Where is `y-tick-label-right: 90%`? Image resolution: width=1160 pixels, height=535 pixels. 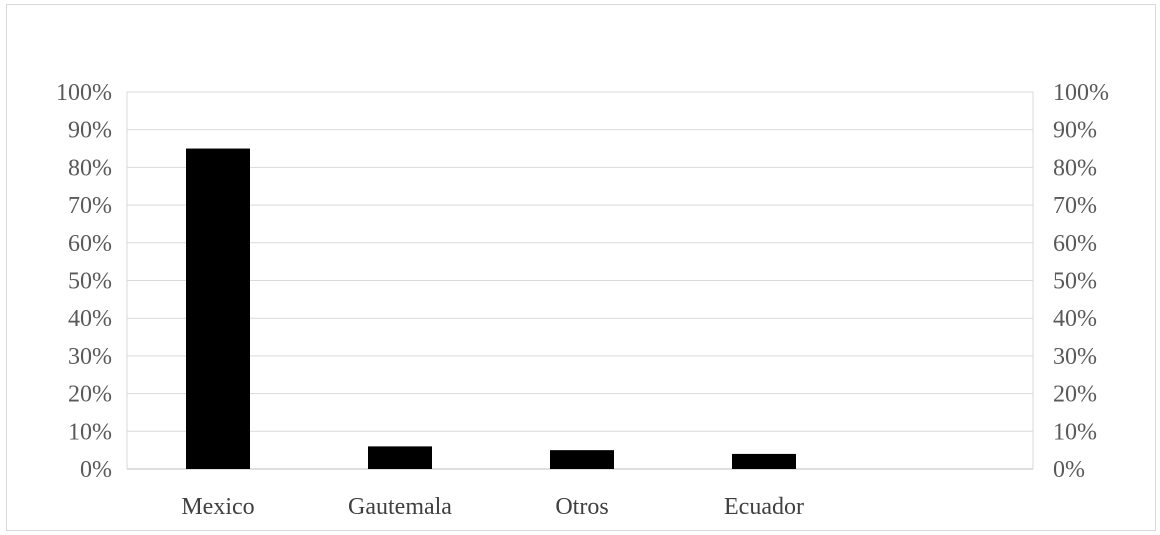
y-tick-label-right: 90% is located at coordinates (1075, 131).